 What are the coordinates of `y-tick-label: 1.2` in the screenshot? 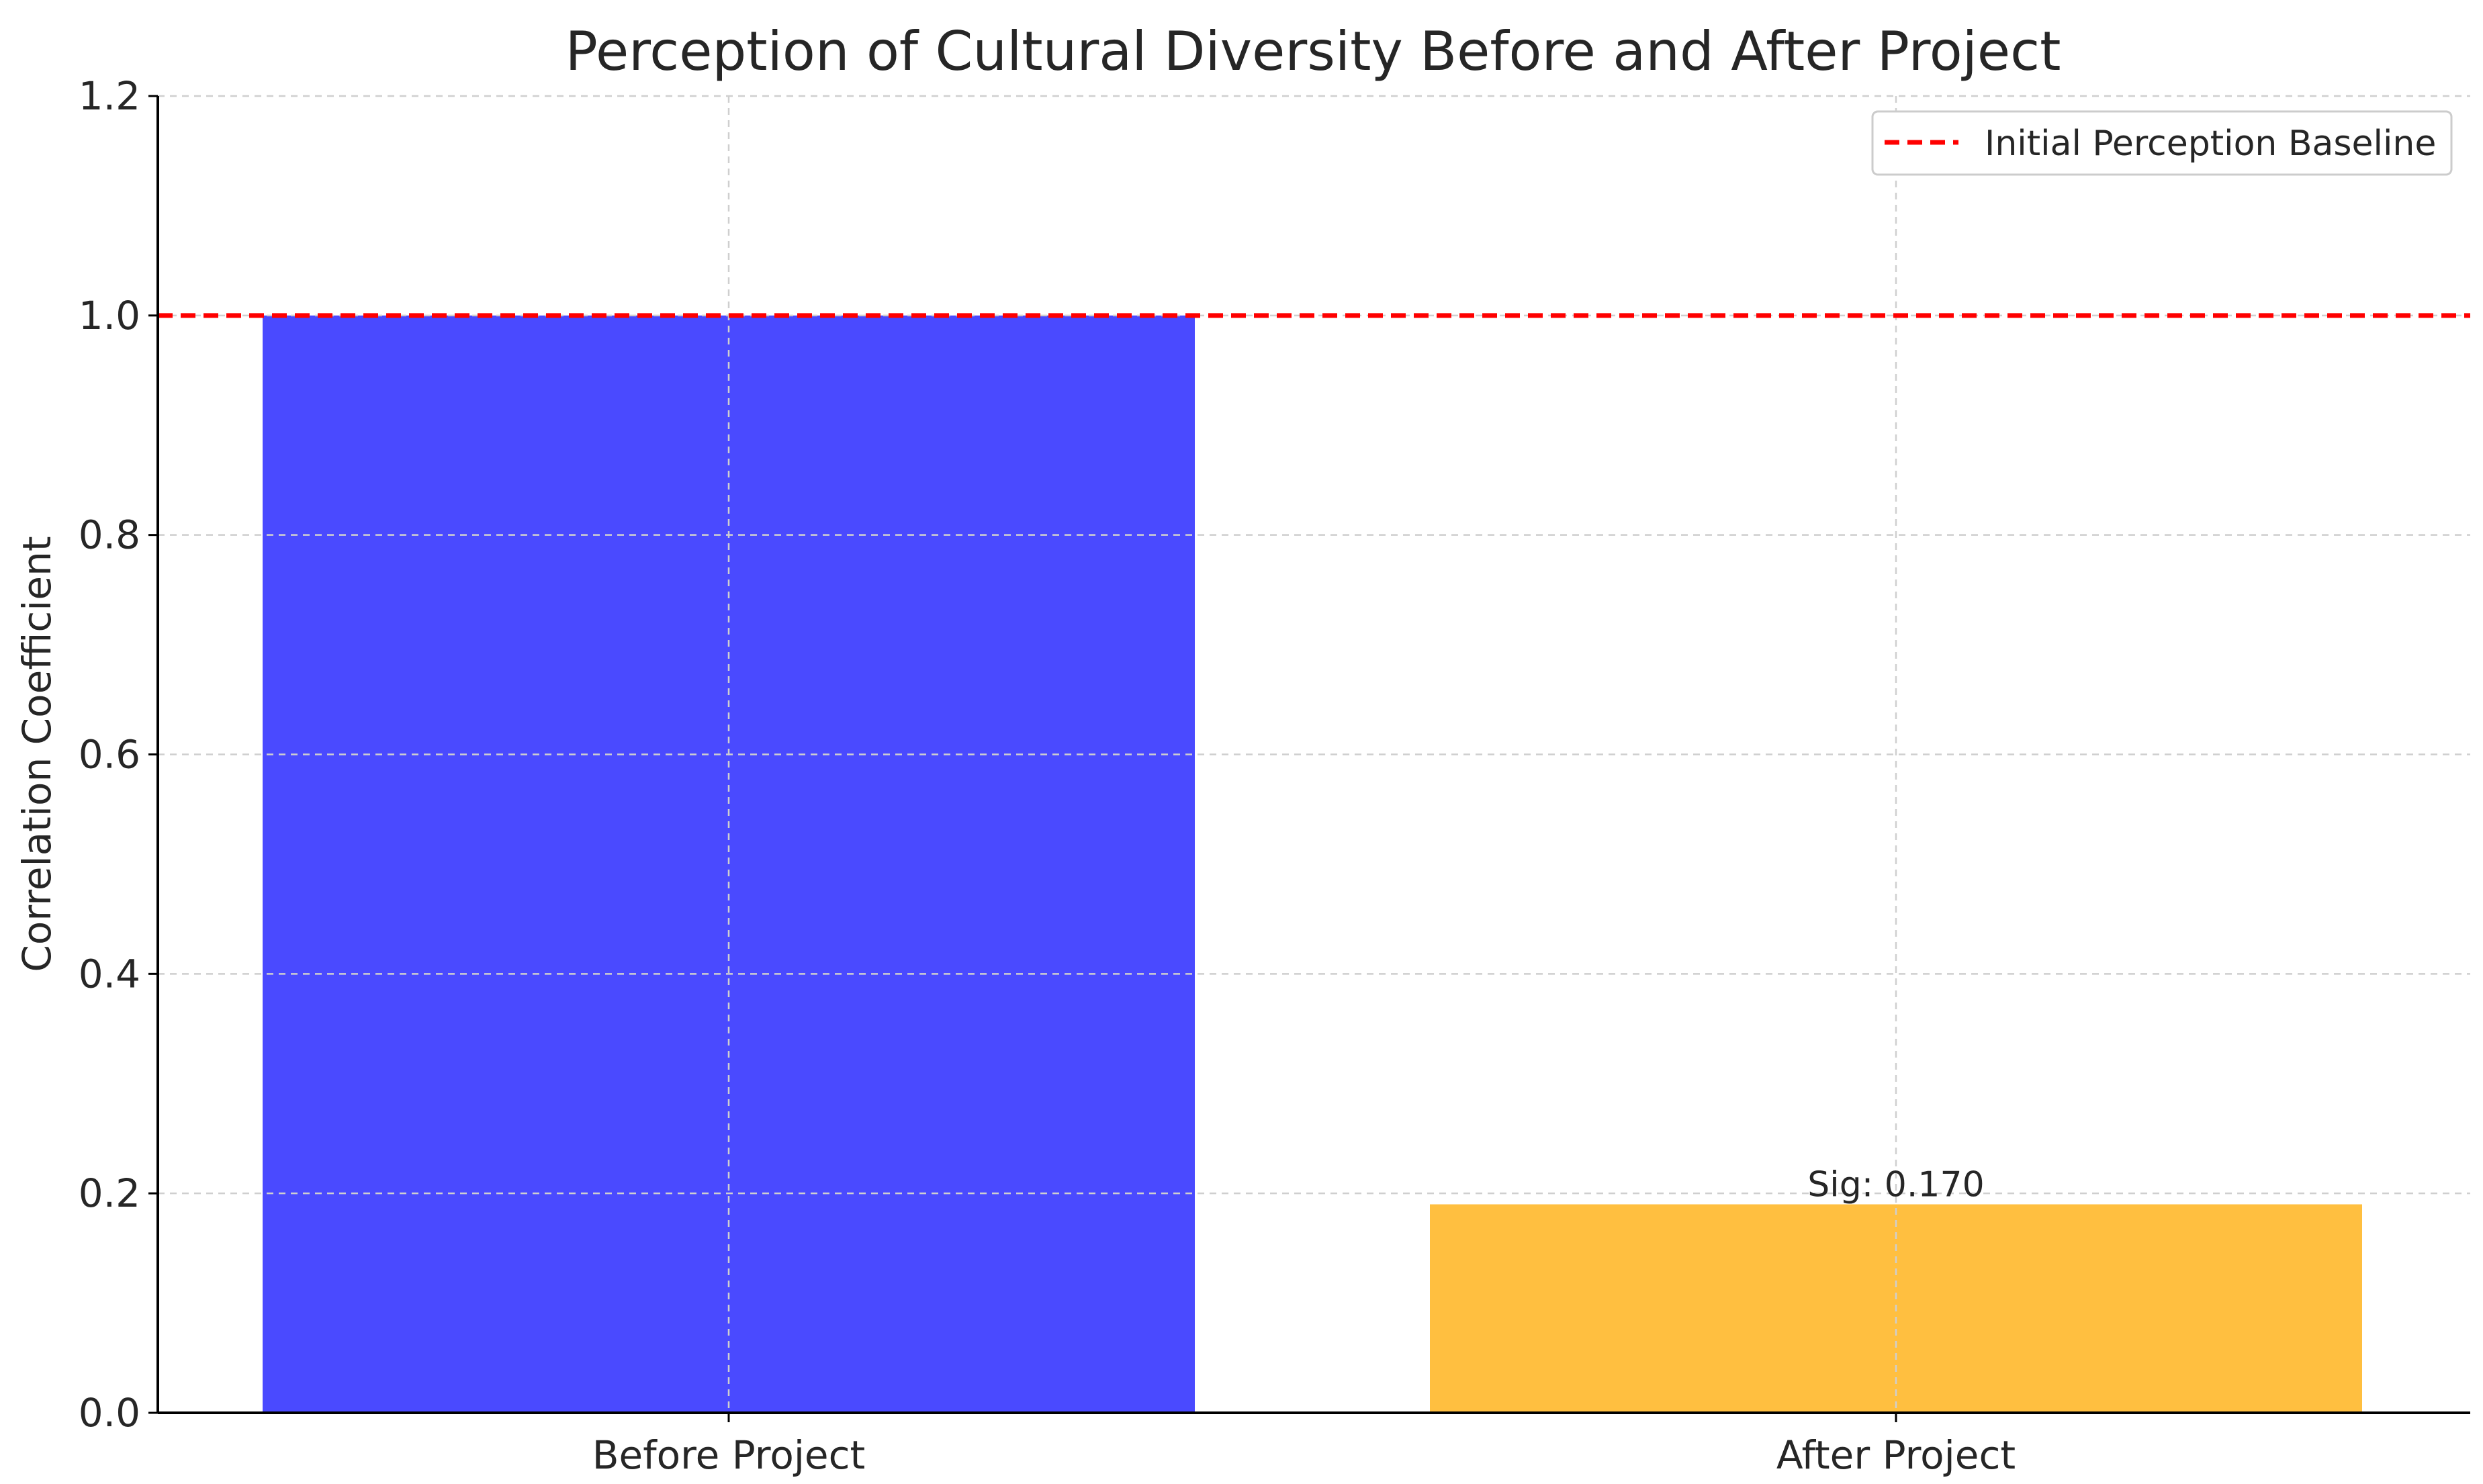 It's located at (109, 96).